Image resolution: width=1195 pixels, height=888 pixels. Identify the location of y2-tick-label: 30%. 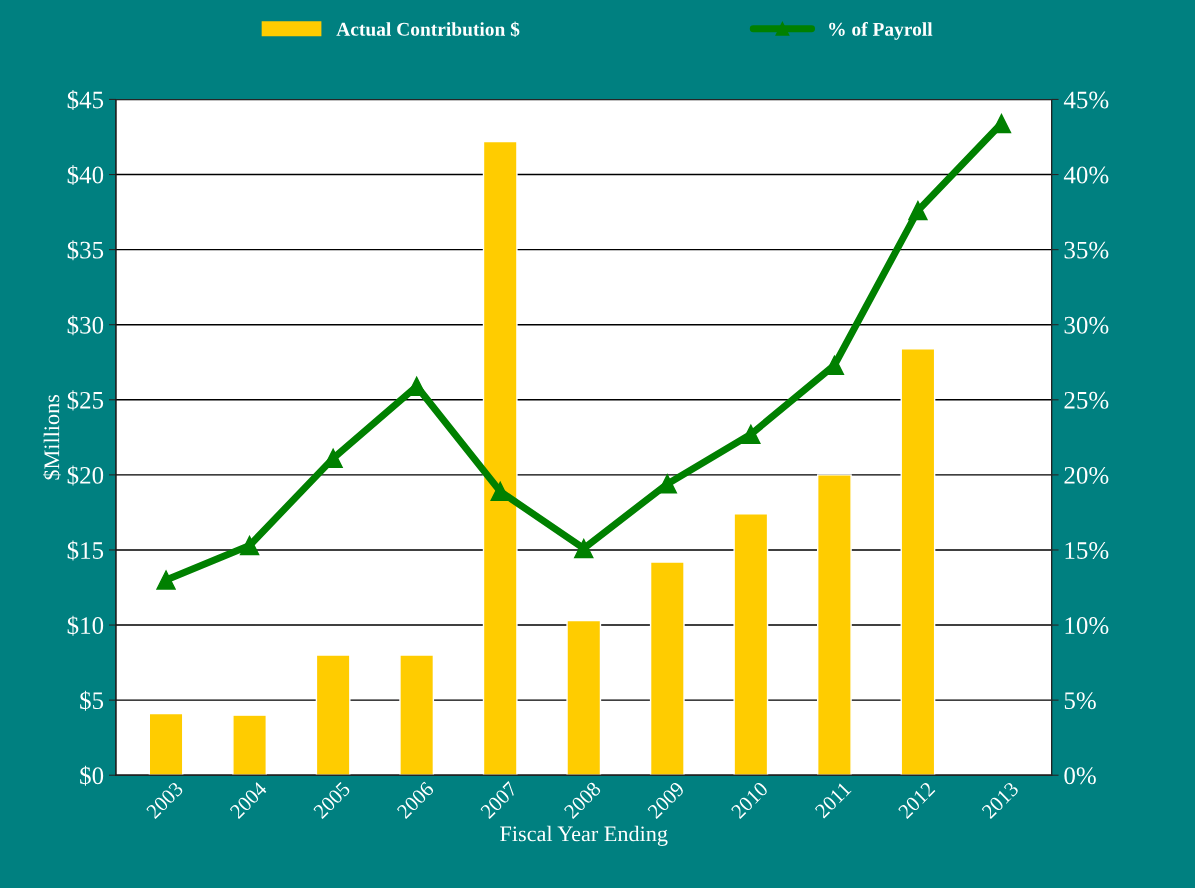
(1086, 325).